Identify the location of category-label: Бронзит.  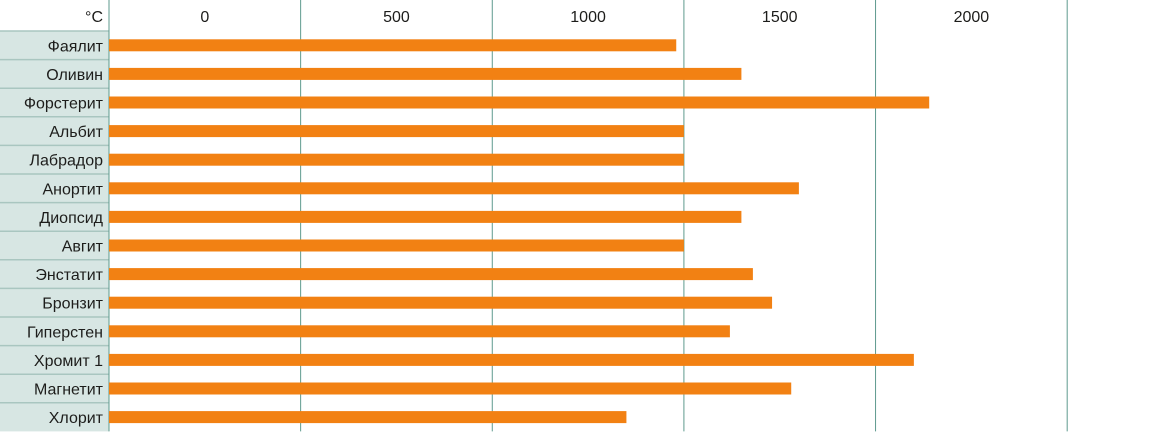
(72, 304).